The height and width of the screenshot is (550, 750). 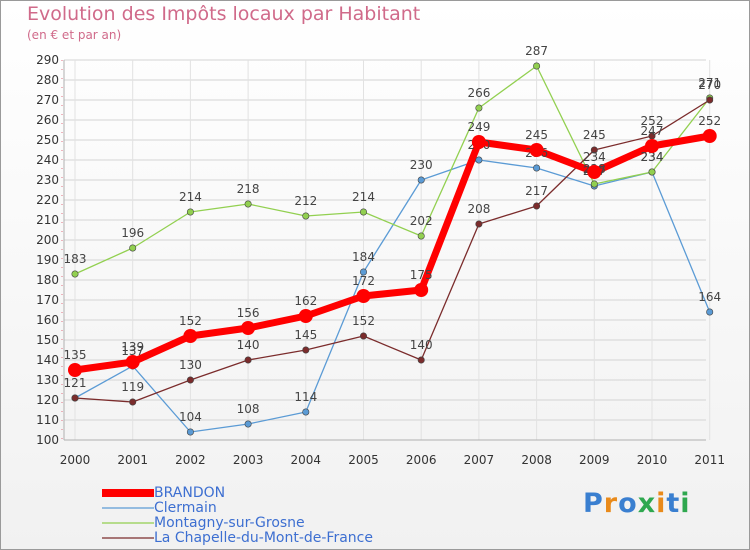 What do you see at coordinates (594, 460) in the screenshot?
I see `x-tick-label: 2009` at bounding box center [594, 460].